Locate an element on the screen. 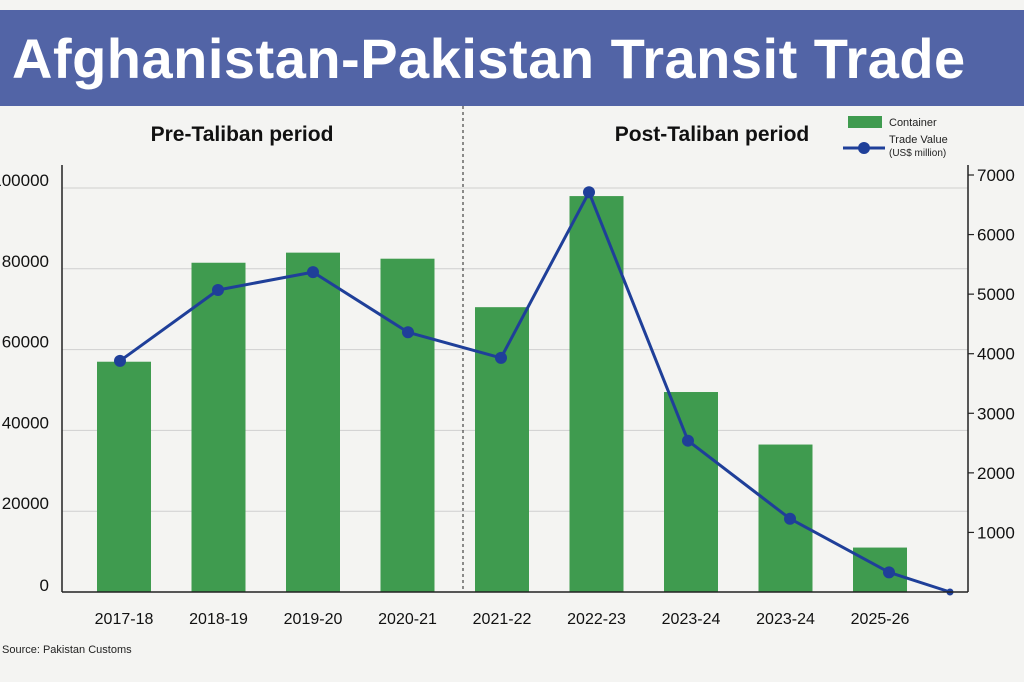  left-tick-label: 20000 is located at coordinates (25, 503).